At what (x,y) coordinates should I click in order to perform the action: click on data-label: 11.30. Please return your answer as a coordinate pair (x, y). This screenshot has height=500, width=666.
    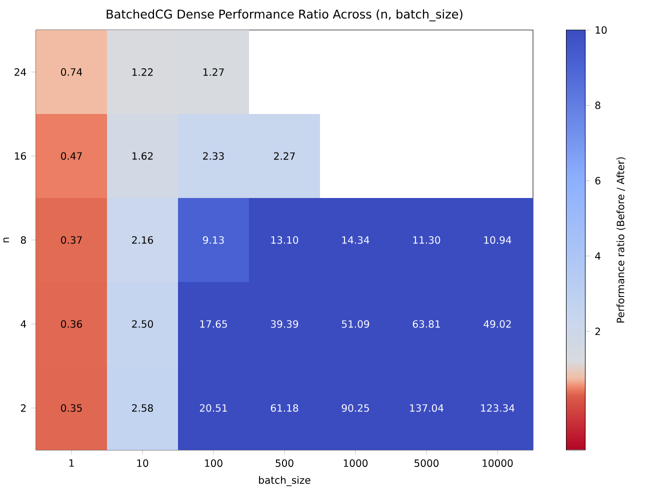
    Looking at the image, I should click on (426, 240).